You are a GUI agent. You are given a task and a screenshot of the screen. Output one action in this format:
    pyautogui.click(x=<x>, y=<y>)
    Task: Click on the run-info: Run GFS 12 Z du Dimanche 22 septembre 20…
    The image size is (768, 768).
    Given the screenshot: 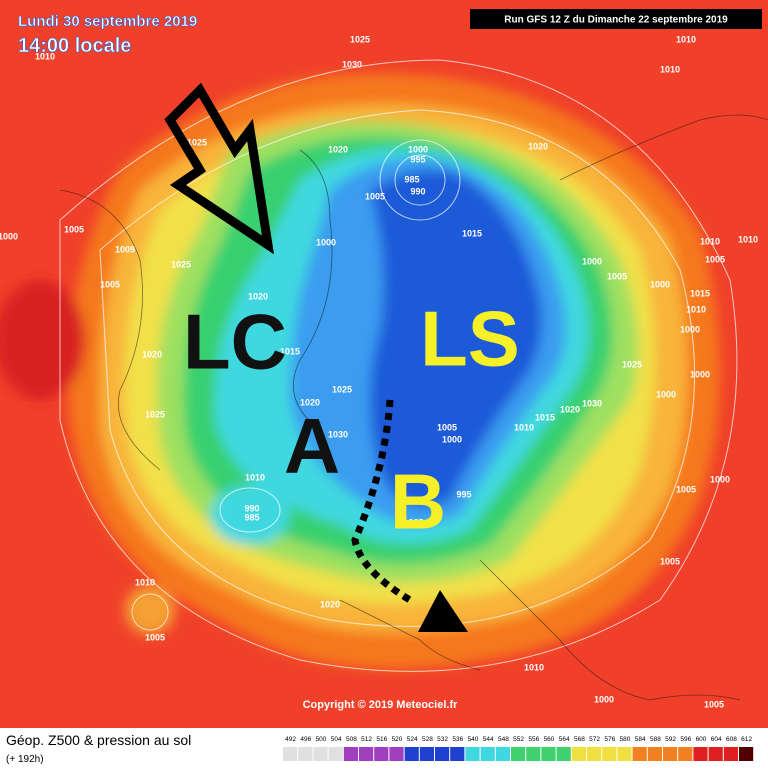 What is the action you would take?
    pyautogui.click(x=616, y=20)
    